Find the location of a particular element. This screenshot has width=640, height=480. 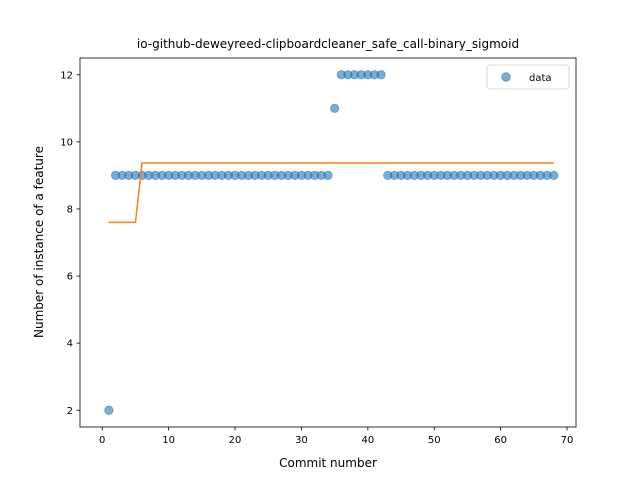

x-axis-title: Commit number is located at coordinates (328, 463).